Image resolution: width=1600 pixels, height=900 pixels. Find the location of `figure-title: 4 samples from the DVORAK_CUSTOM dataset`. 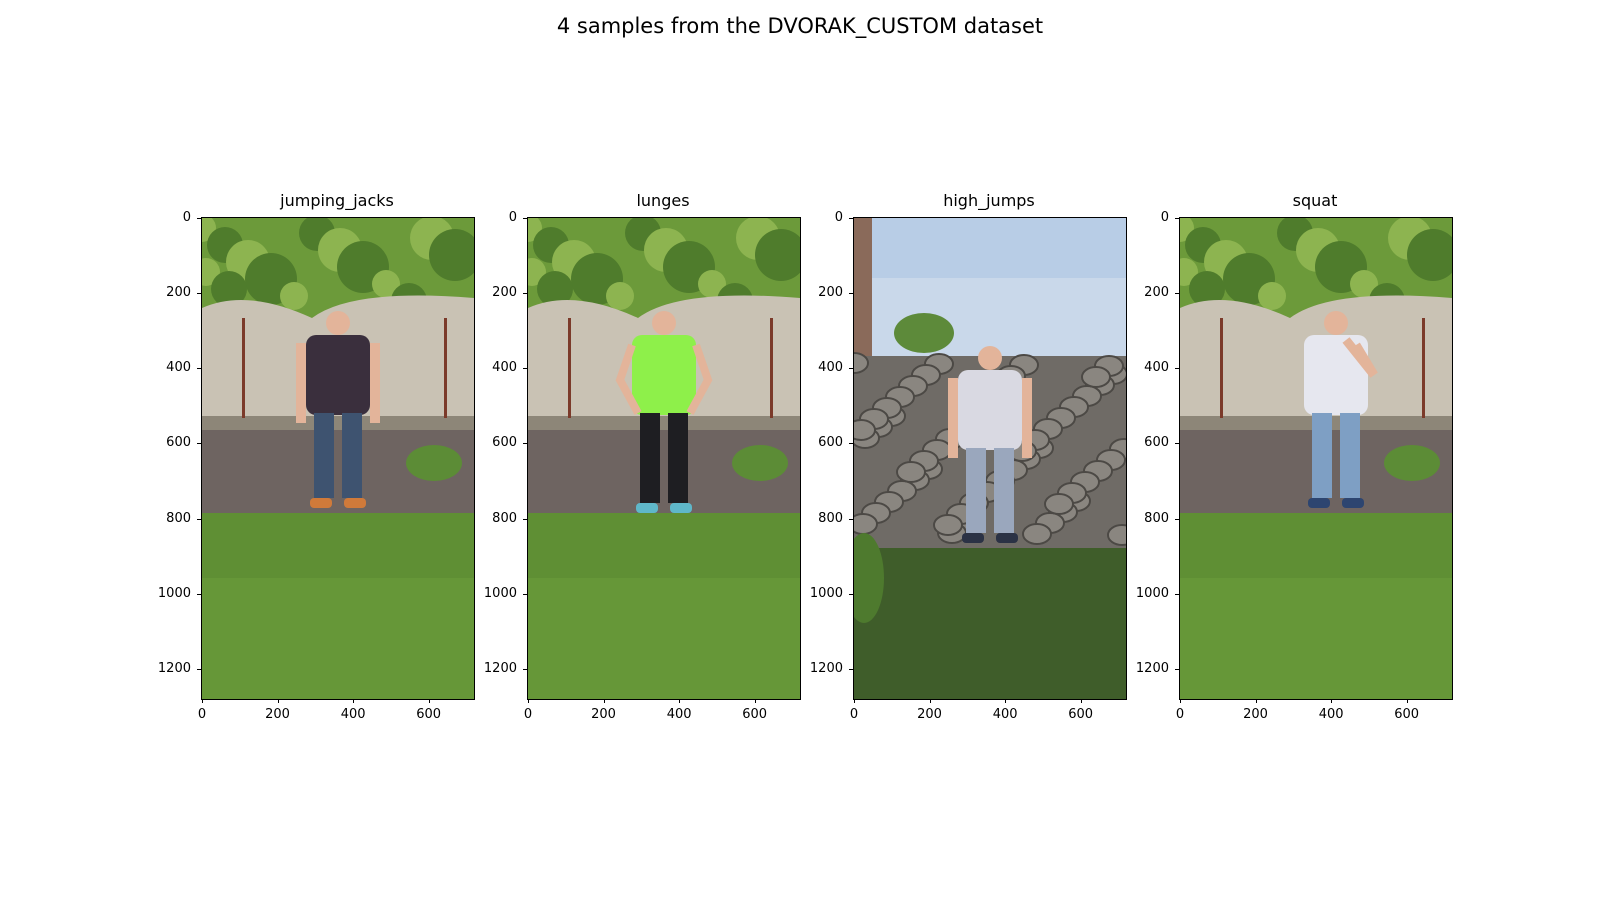

figure-title: 4 samples from the DVORAK_CUSTOM dataset is located at coordinates (800, 26).